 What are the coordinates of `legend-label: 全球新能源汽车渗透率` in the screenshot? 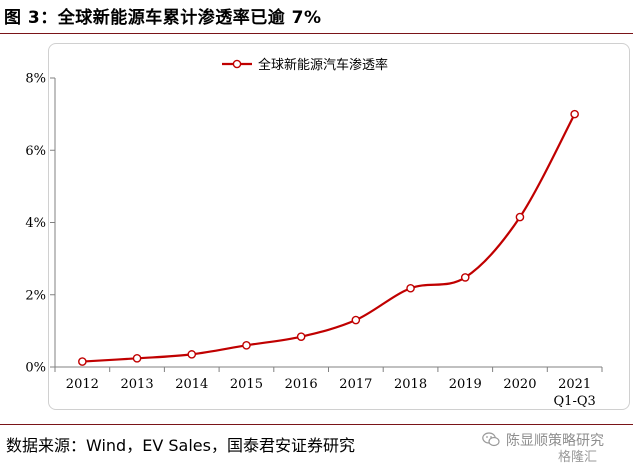 It's located at (323, 65).